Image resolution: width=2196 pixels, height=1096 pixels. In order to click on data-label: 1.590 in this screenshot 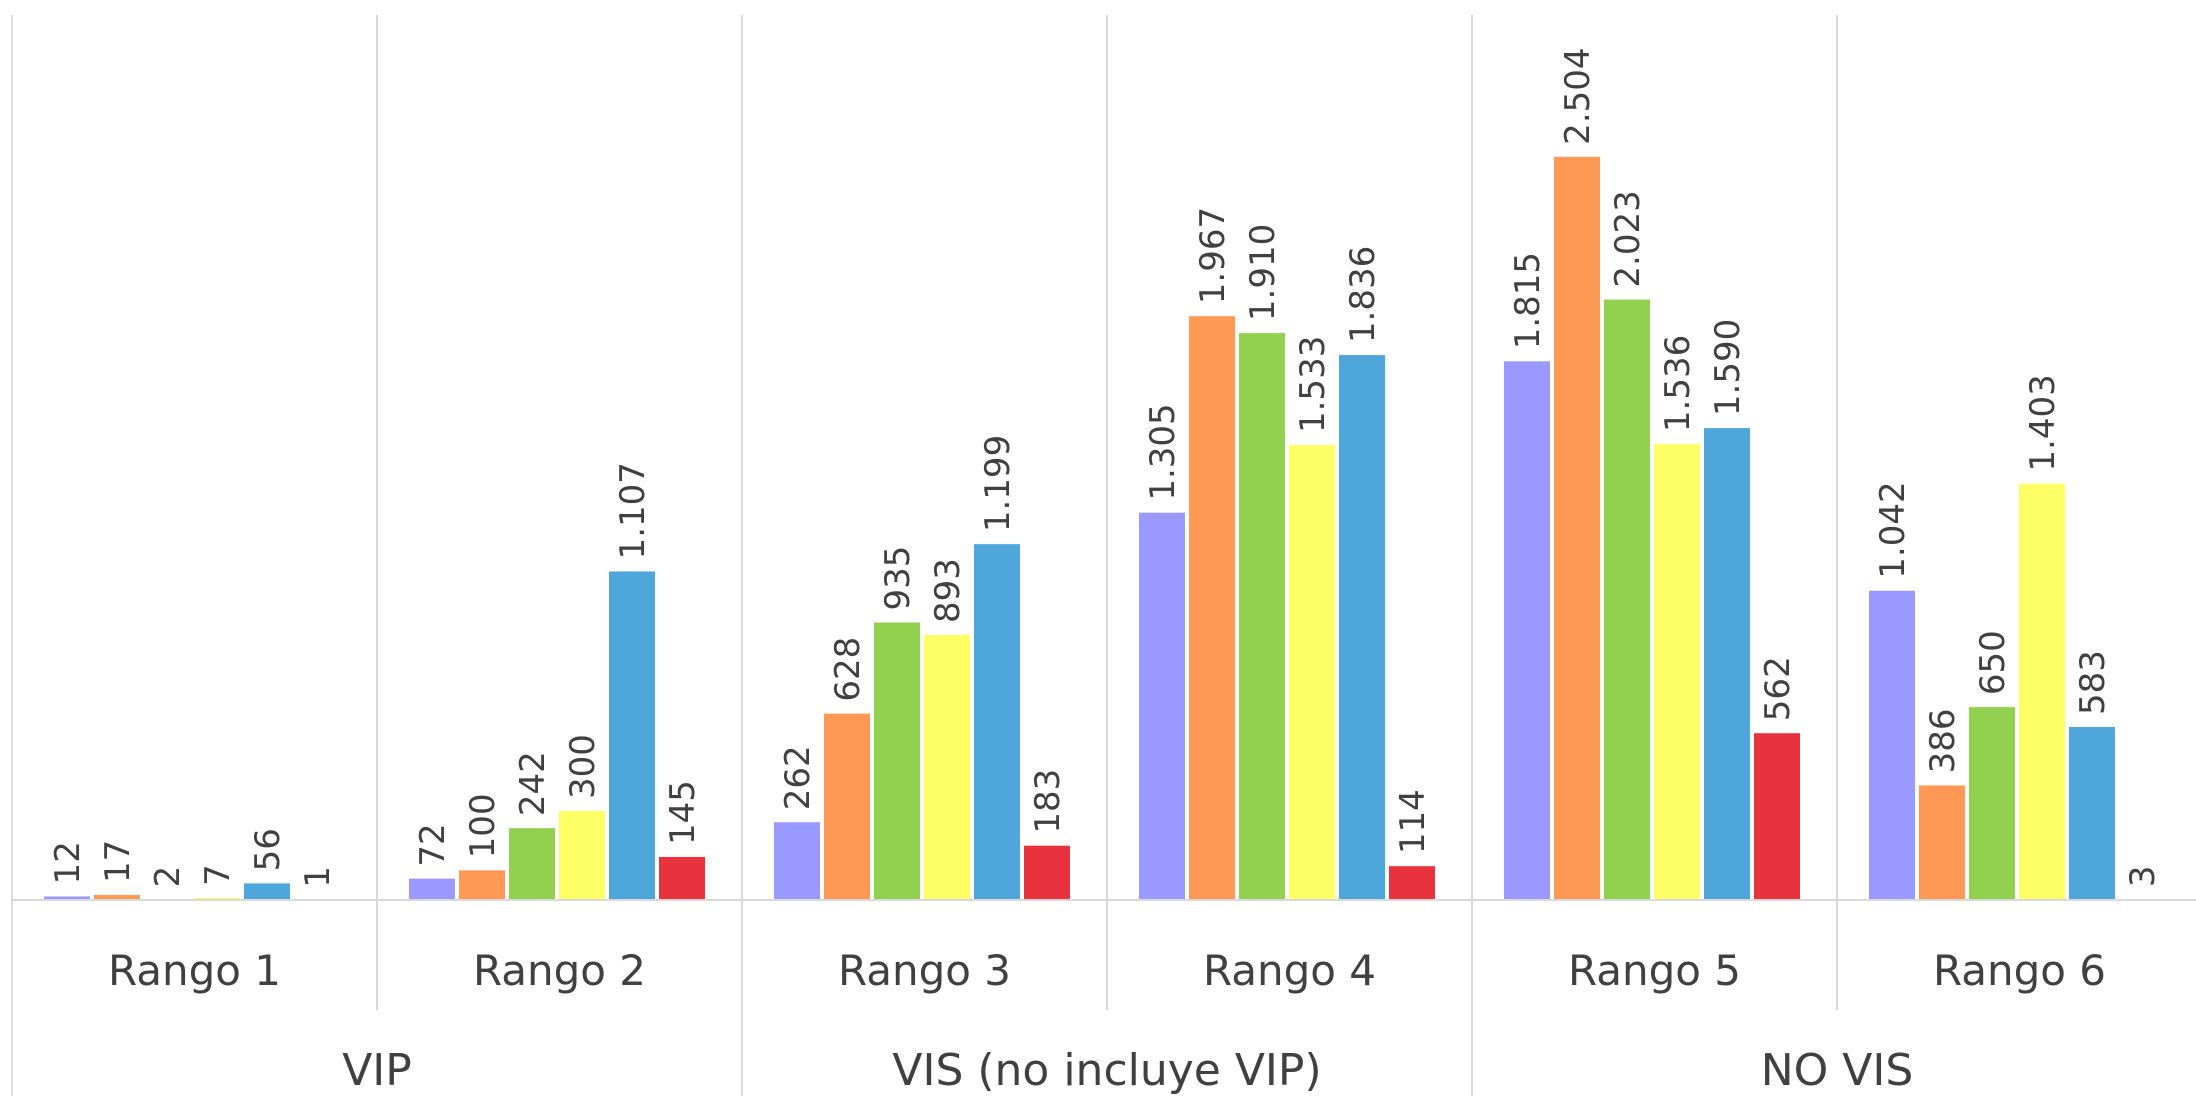, I will do `click(1728, 367)`.